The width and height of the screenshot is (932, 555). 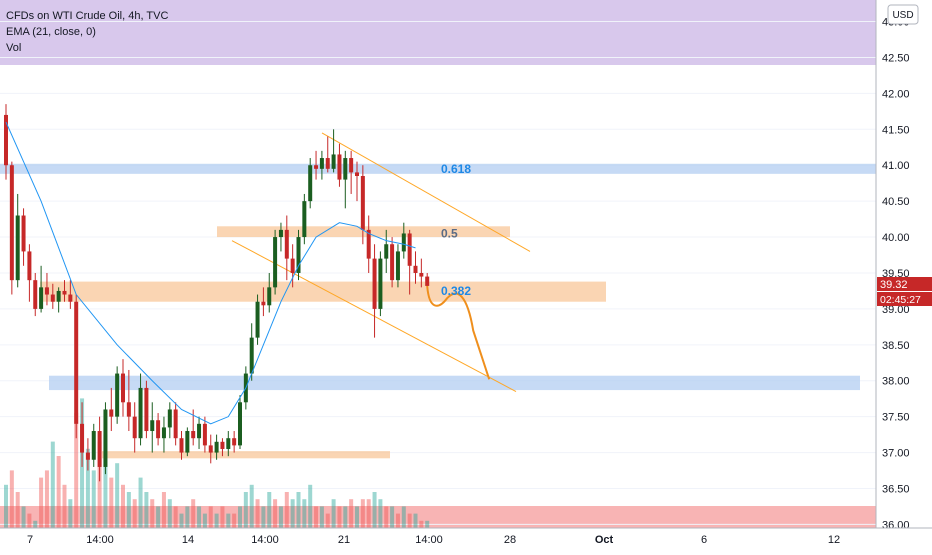 I want to click on time-tick-label: 6, so click(x=704, y=540).